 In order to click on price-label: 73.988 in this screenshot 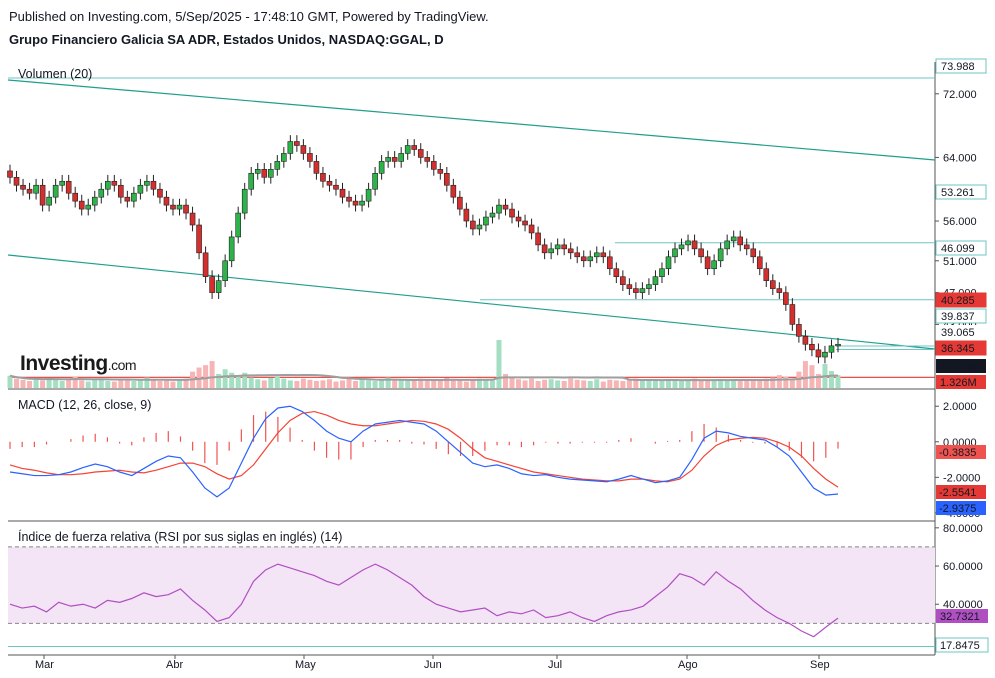, I will do `click(958, 67)`.